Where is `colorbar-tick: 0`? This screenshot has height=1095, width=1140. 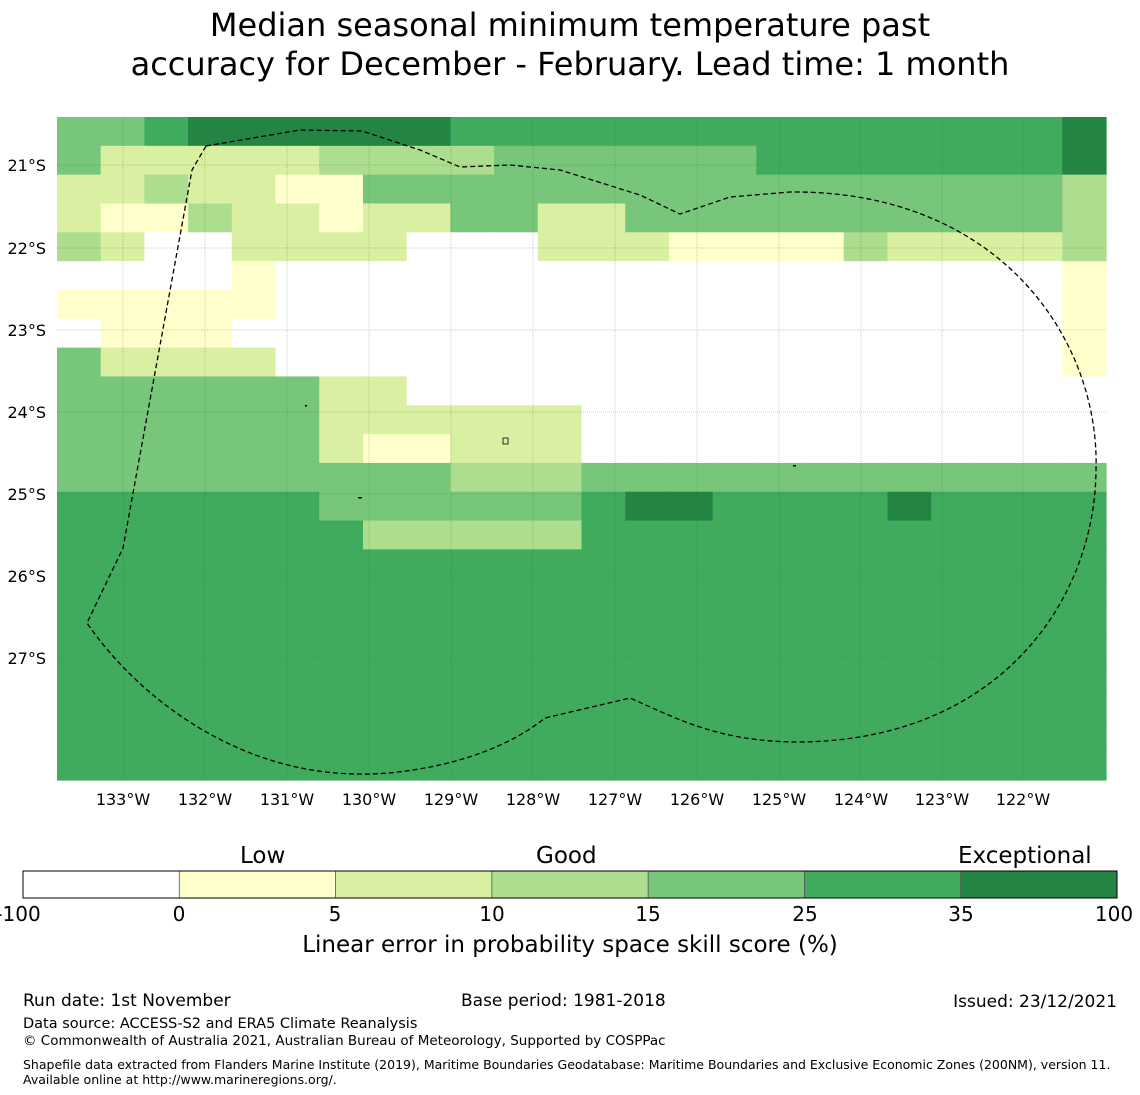 colorbar-tick: 0 is located at coordinates (179, 914).